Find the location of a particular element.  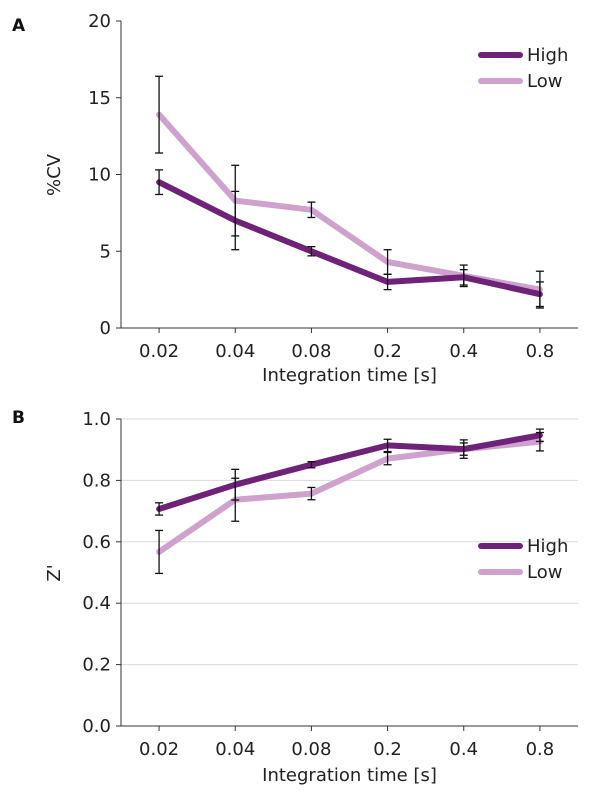

y-tick-label-1: 5 is located at coordinates (105, 251).